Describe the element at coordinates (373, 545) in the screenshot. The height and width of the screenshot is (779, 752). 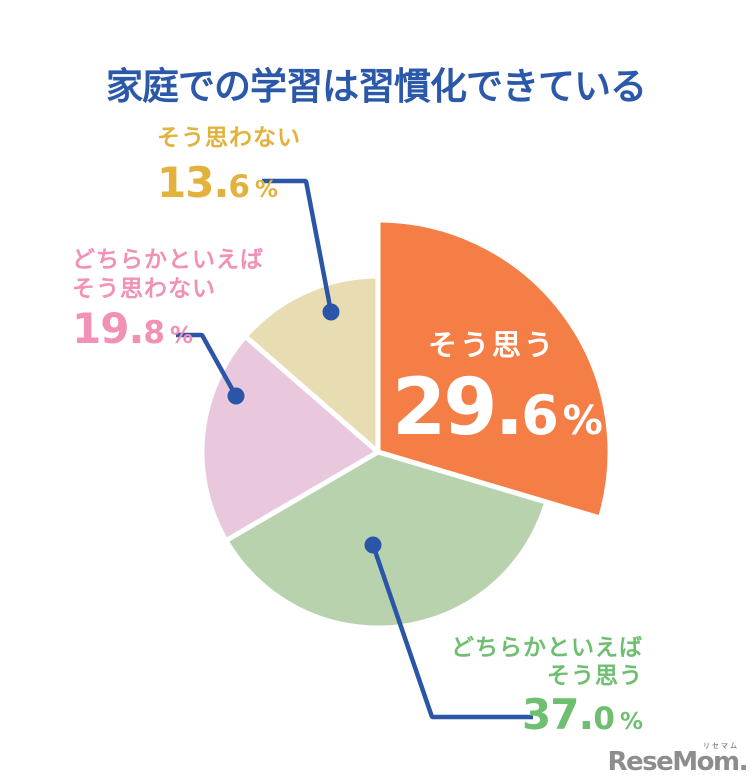
I see `leader-dot-somewhat_agree` at that location.